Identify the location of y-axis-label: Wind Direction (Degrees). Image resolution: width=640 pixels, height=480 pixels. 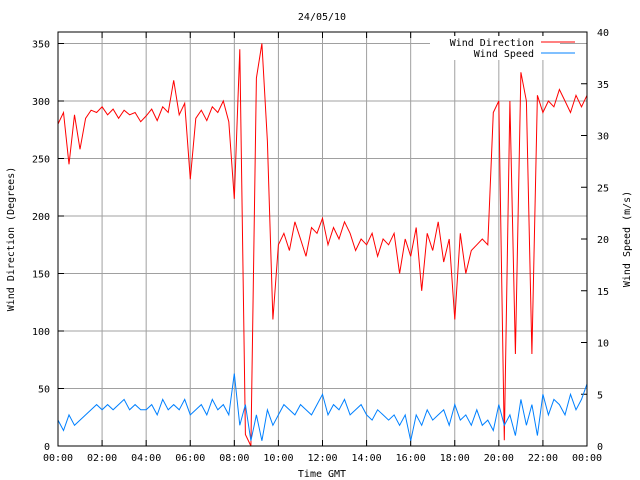
(11, 239).